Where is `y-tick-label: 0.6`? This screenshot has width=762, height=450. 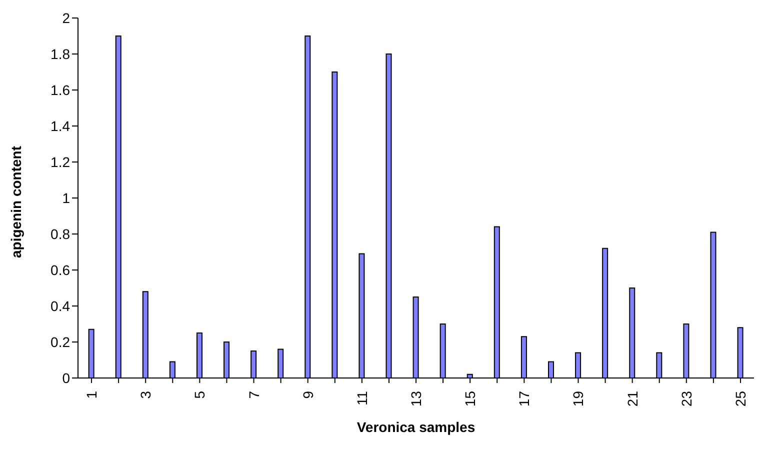 y-tick-label: 0.6 is located at coordinates (60, 270).